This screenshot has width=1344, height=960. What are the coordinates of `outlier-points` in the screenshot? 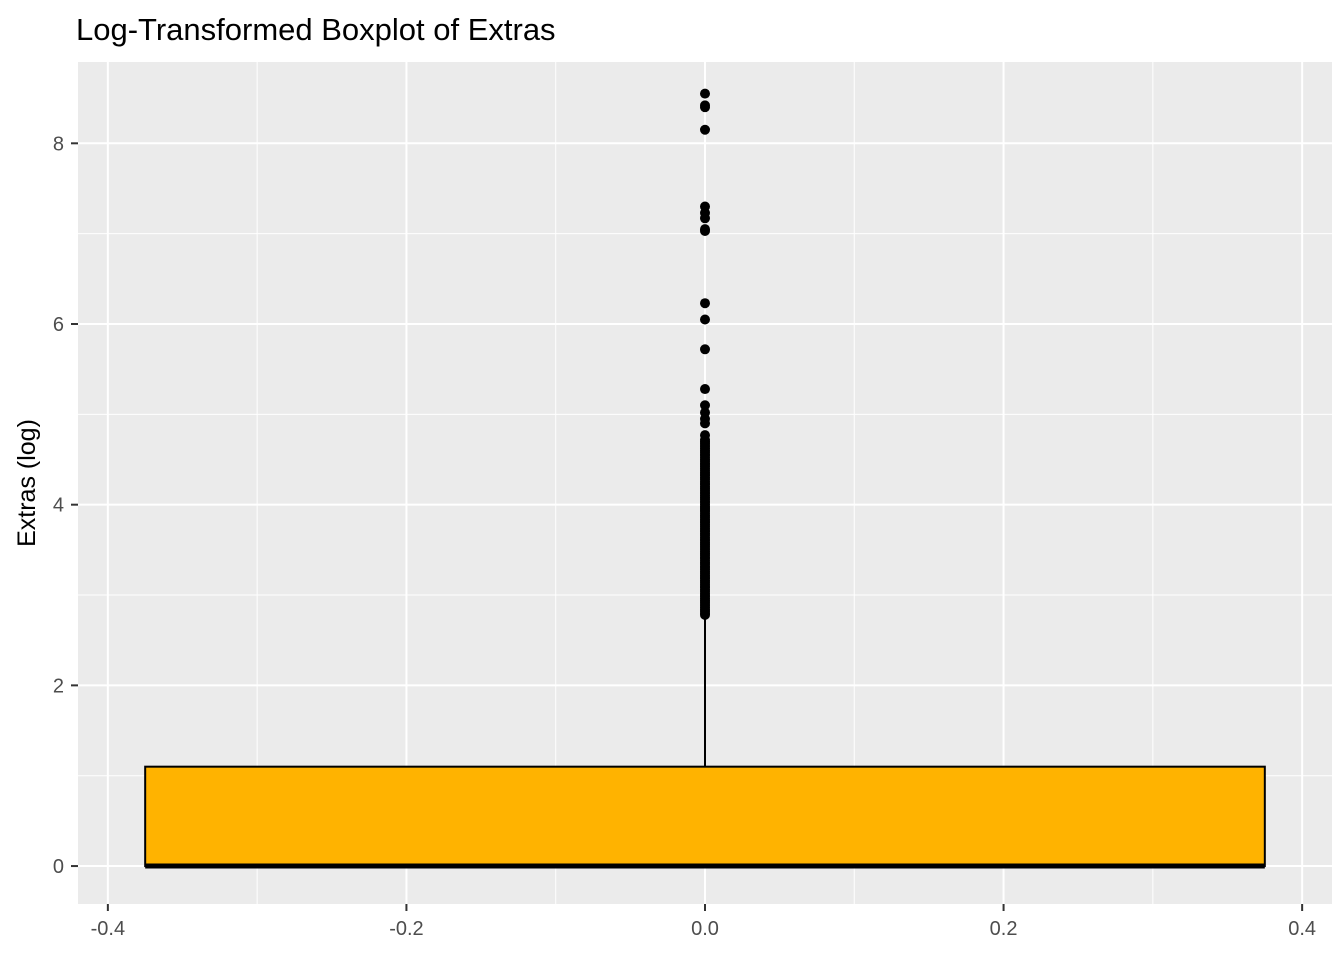 It's located at (705, 354).